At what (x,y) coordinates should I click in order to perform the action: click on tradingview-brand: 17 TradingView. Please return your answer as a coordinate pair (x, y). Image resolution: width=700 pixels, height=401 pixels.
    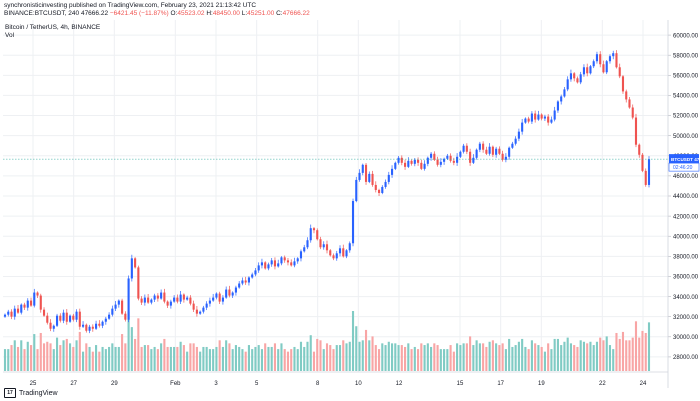
    Looking at the image, I should click on (31, 393).